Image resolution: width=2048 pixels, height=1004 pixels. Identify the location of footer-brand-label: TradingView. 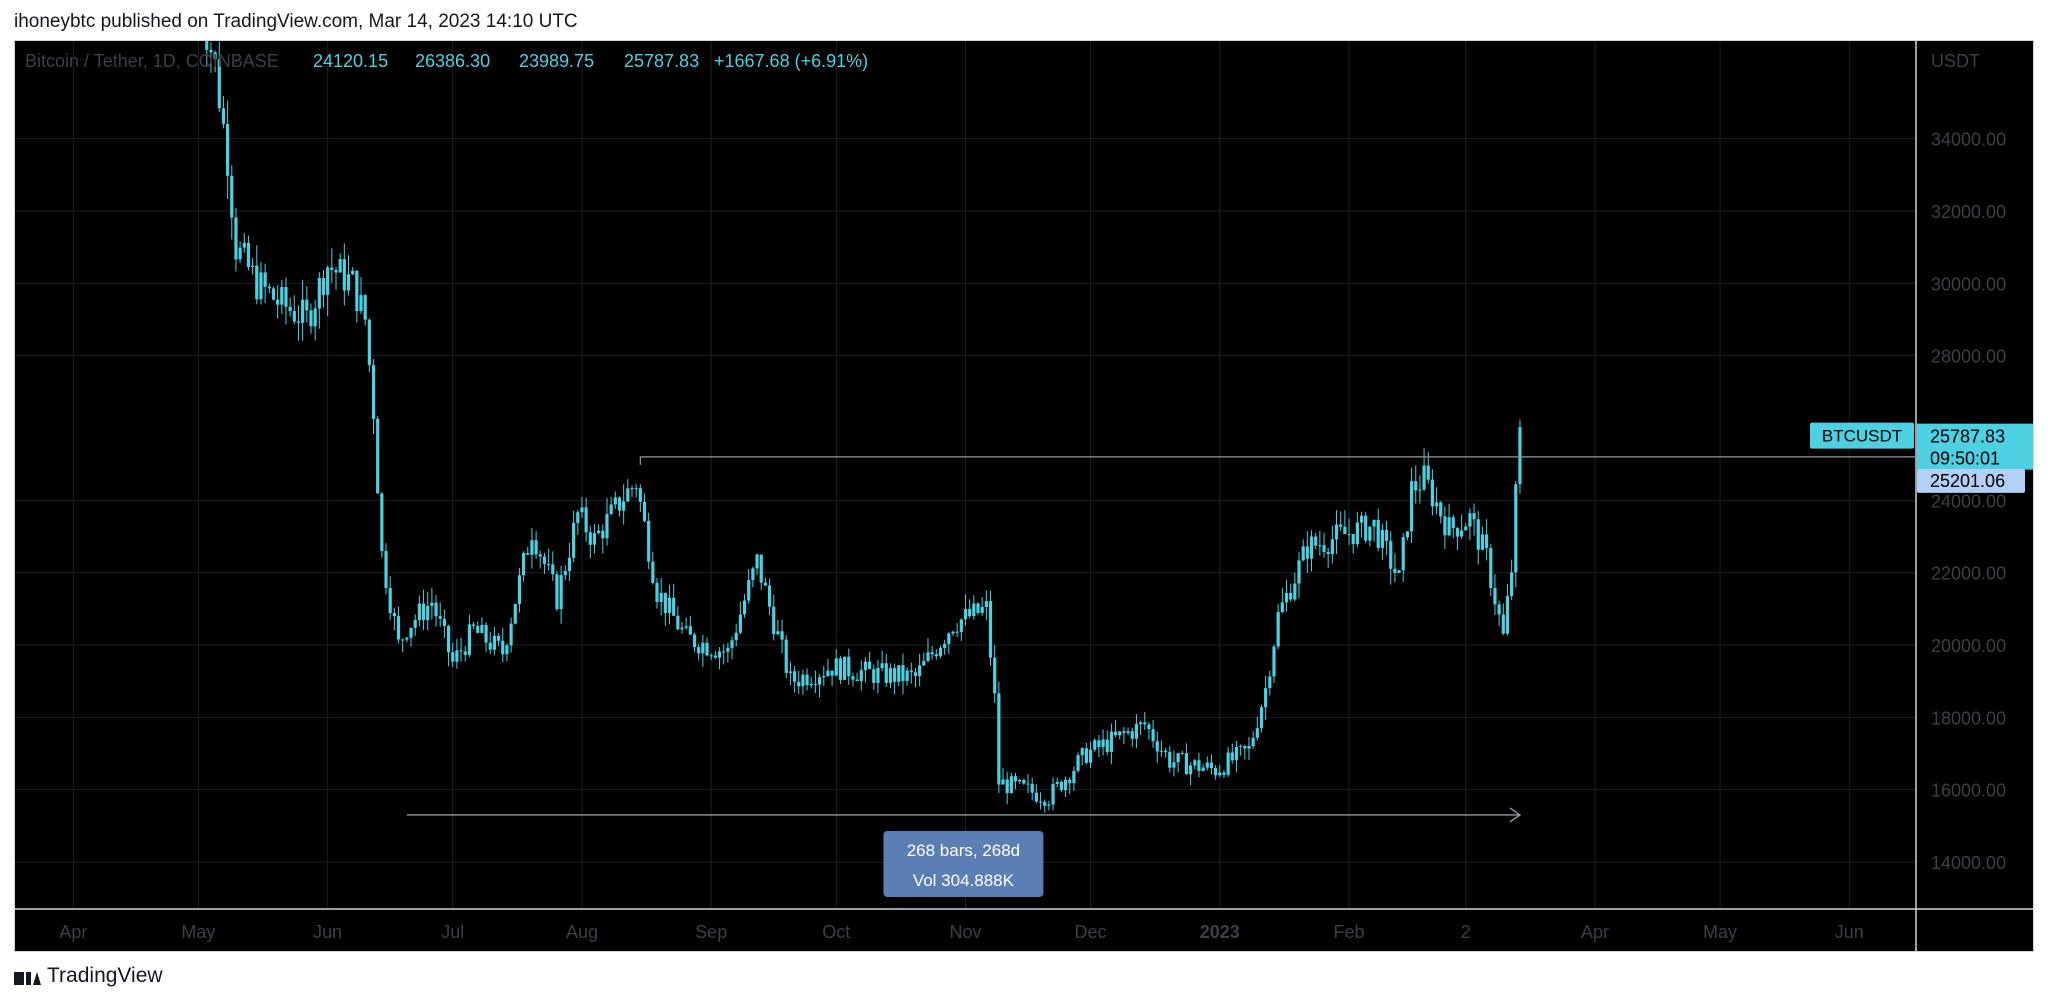
(105, 975).